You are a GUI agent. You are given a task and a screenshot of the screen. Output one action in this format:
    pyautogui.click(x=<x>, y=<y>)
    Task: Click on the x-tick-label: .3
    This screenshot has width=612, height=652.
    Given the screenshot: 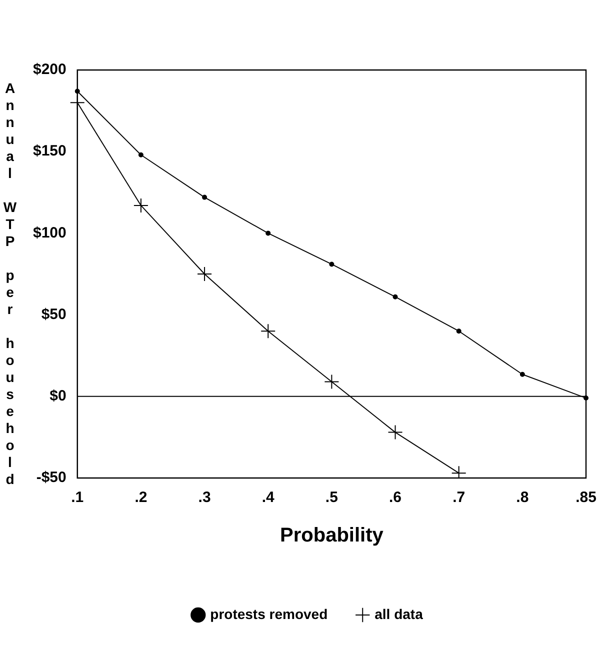 What is the action you would take?
    pyautogui.click(x=204, y=497)
    